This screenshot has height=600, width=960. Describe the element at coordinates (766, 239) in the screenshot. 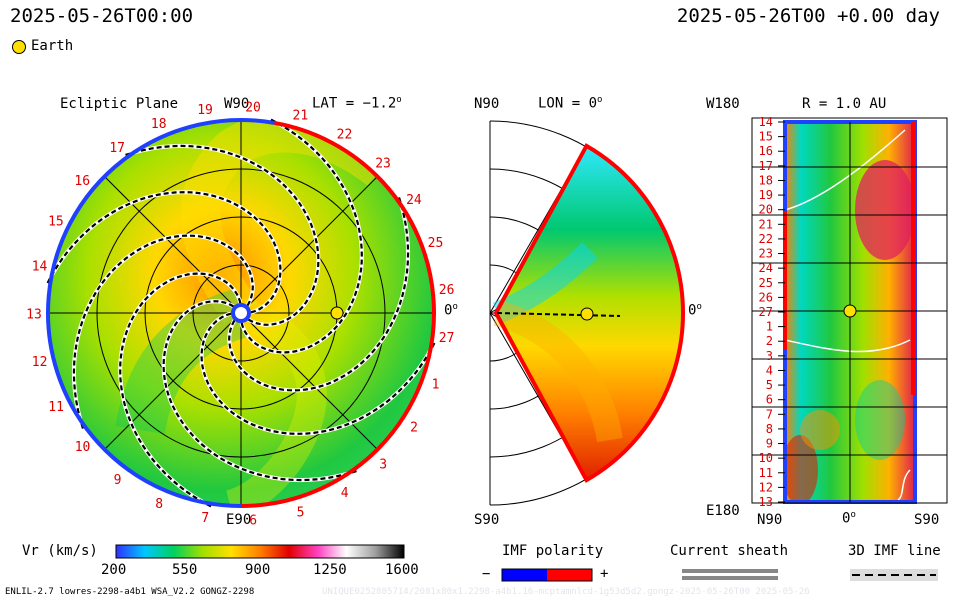

I see `synoptic-y-label: 22` at that location.